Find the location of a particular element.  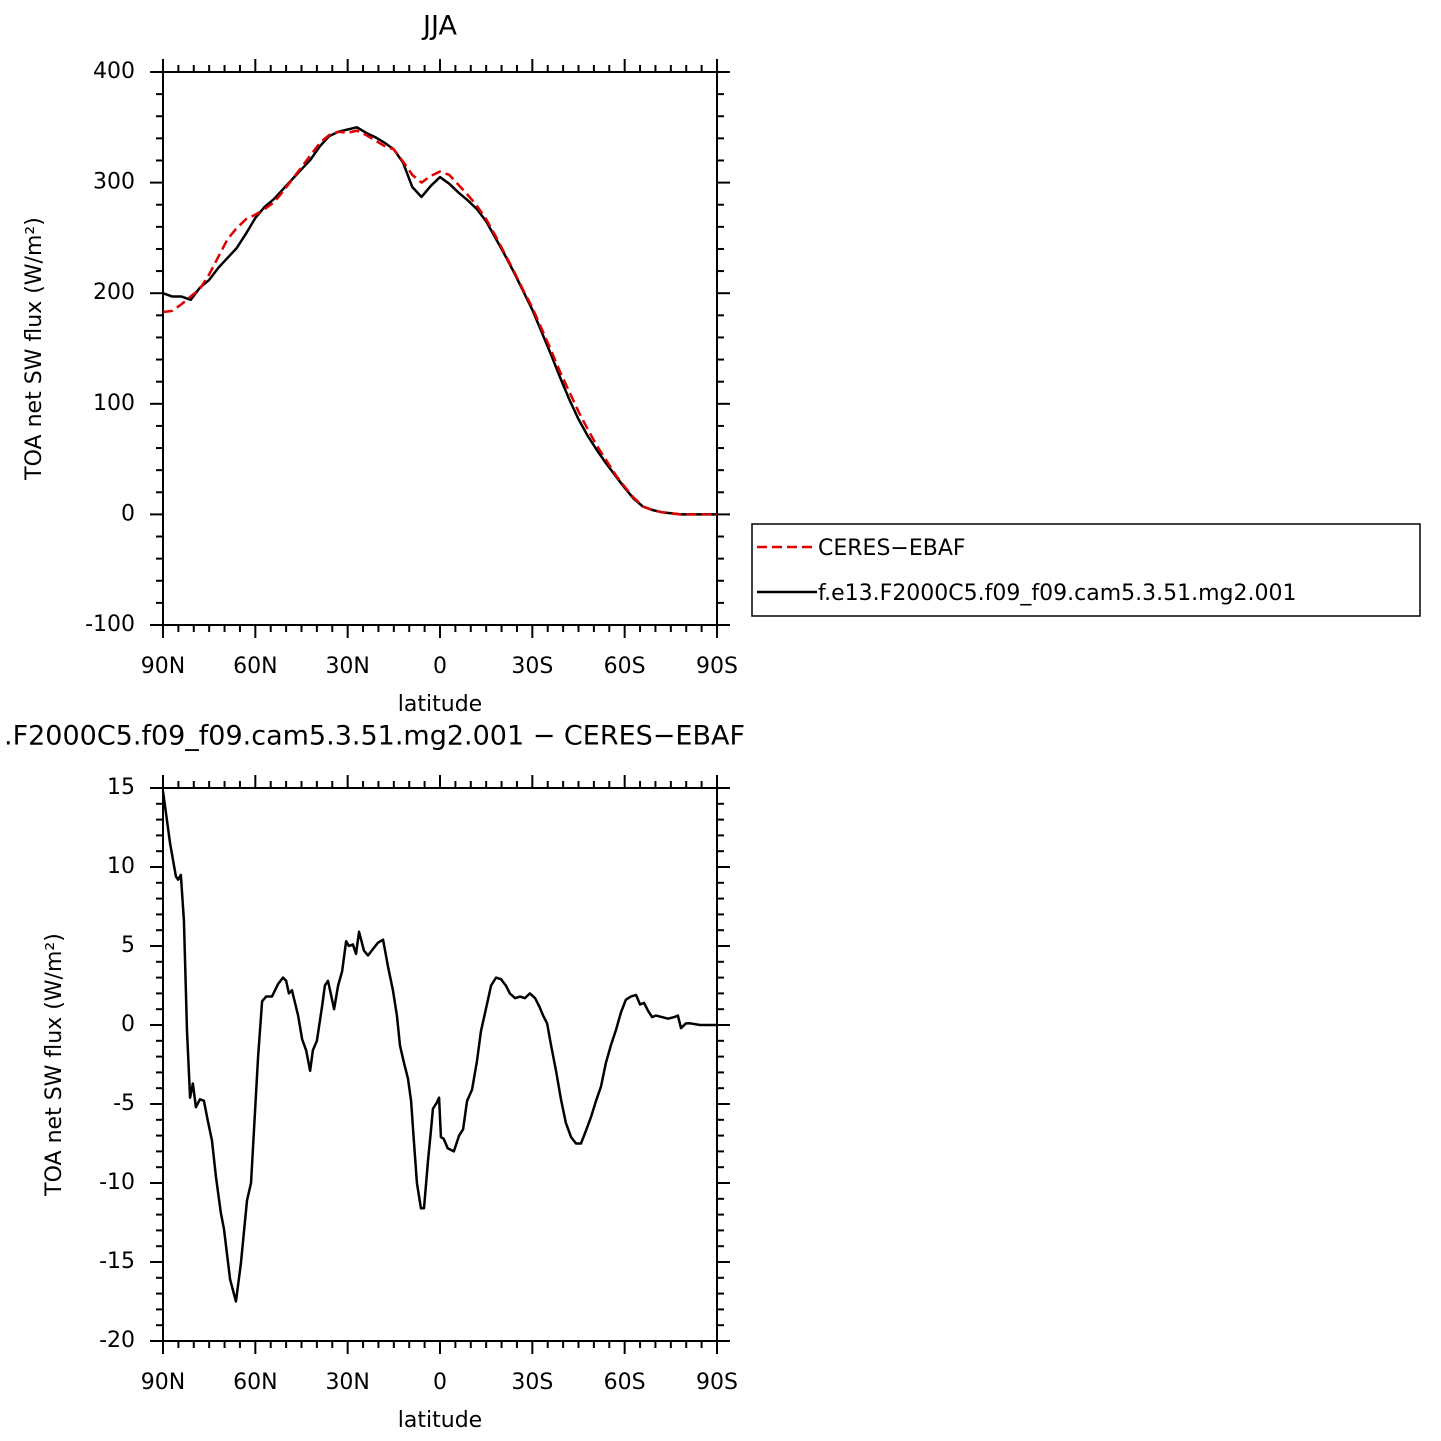

y-tick-label: -10 is located at coordinates (117, 1182).